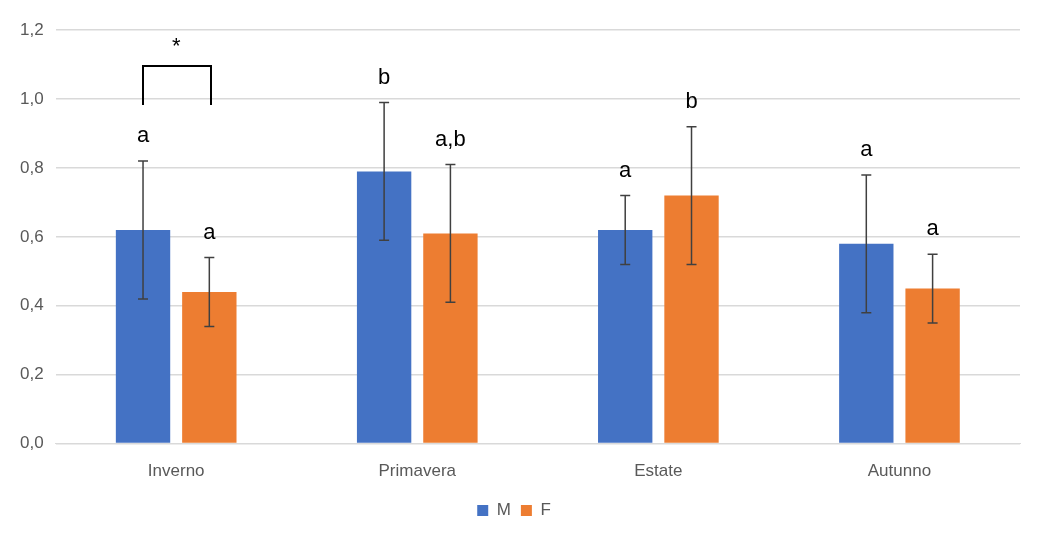 The image size is (1038, 537). I want to click on legend-label: M, so click(503, 510).